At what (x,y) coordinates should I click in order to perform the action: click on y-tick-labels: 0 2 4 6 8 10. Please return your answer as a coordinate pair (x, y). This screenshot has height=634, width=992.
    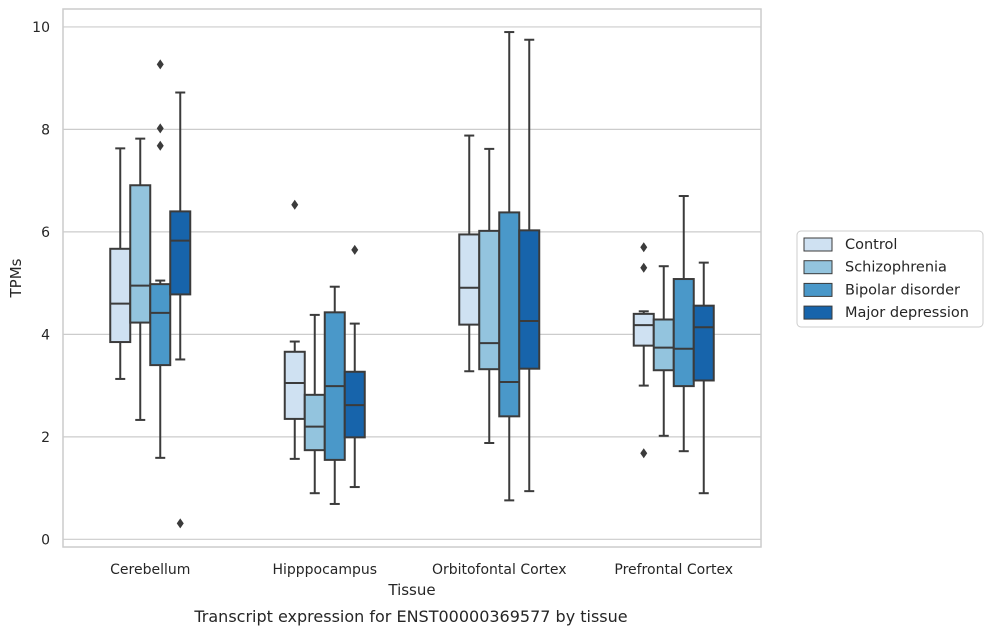
    Looking at the image, I should click on (41, 284).